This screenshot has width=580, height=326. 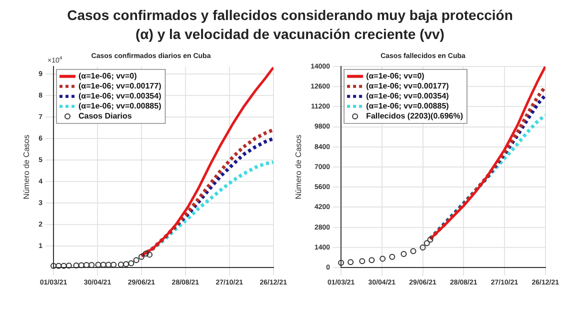 I want to click on legend-label: Fallecidos (2203)(0.696%), so click(x=415, y=116).